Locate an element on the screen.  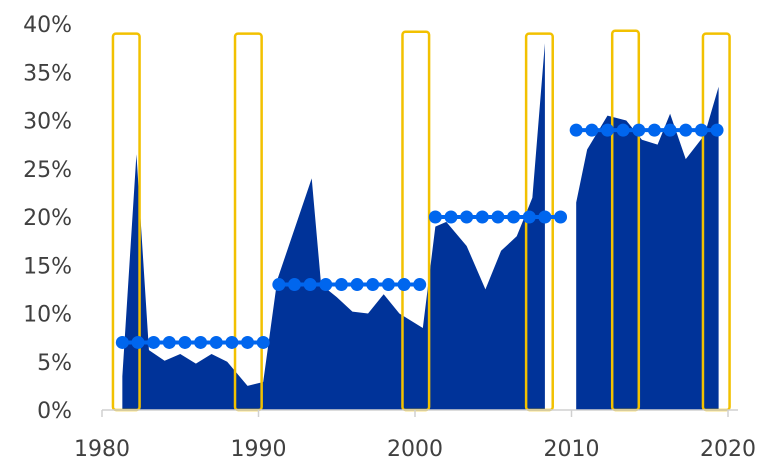
y-tick-label-35: 35% is located at coordinates (47, 73).